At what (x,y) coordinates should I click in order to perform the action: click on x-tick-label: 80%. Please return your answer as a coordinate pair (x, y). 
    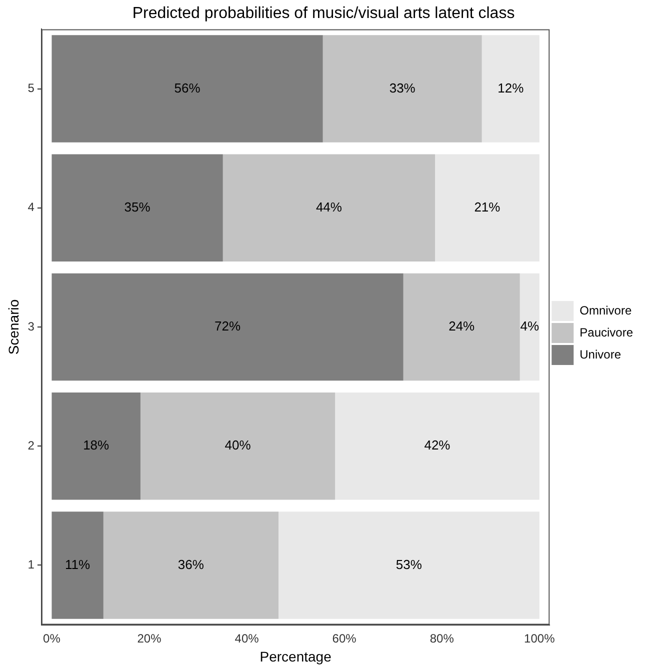
    Looking at the image, I should click on (442, 638).